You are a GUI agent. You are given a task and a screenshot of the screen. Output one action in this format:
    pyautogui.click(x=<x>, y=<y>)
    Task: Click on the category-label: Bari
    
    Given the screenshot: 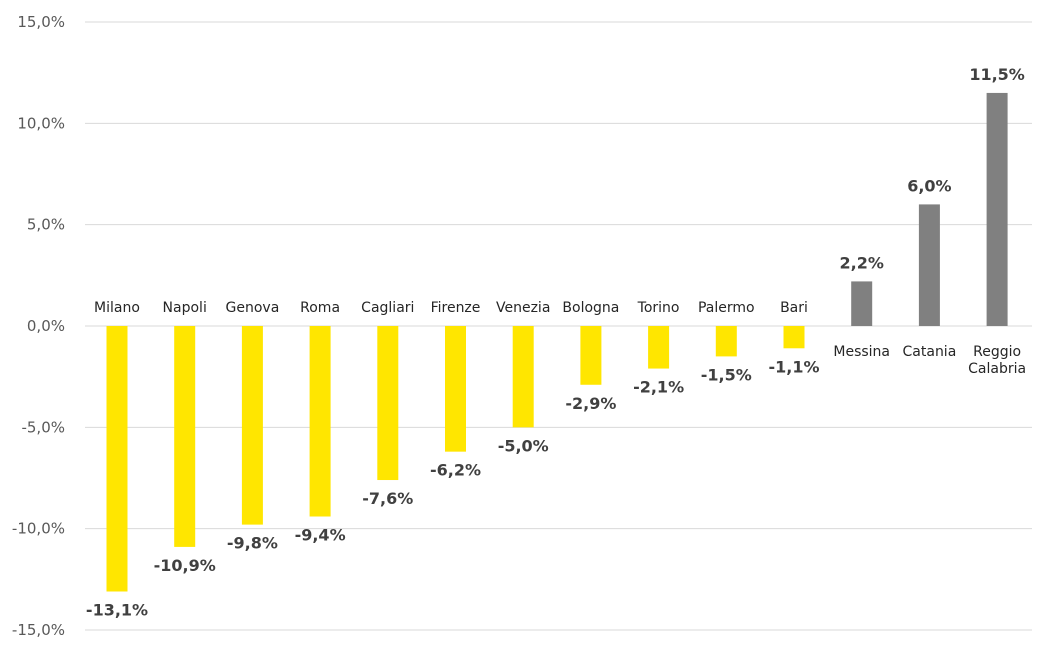 What is the action you would take?
    pyautogui.click(x=794, y=308)
    